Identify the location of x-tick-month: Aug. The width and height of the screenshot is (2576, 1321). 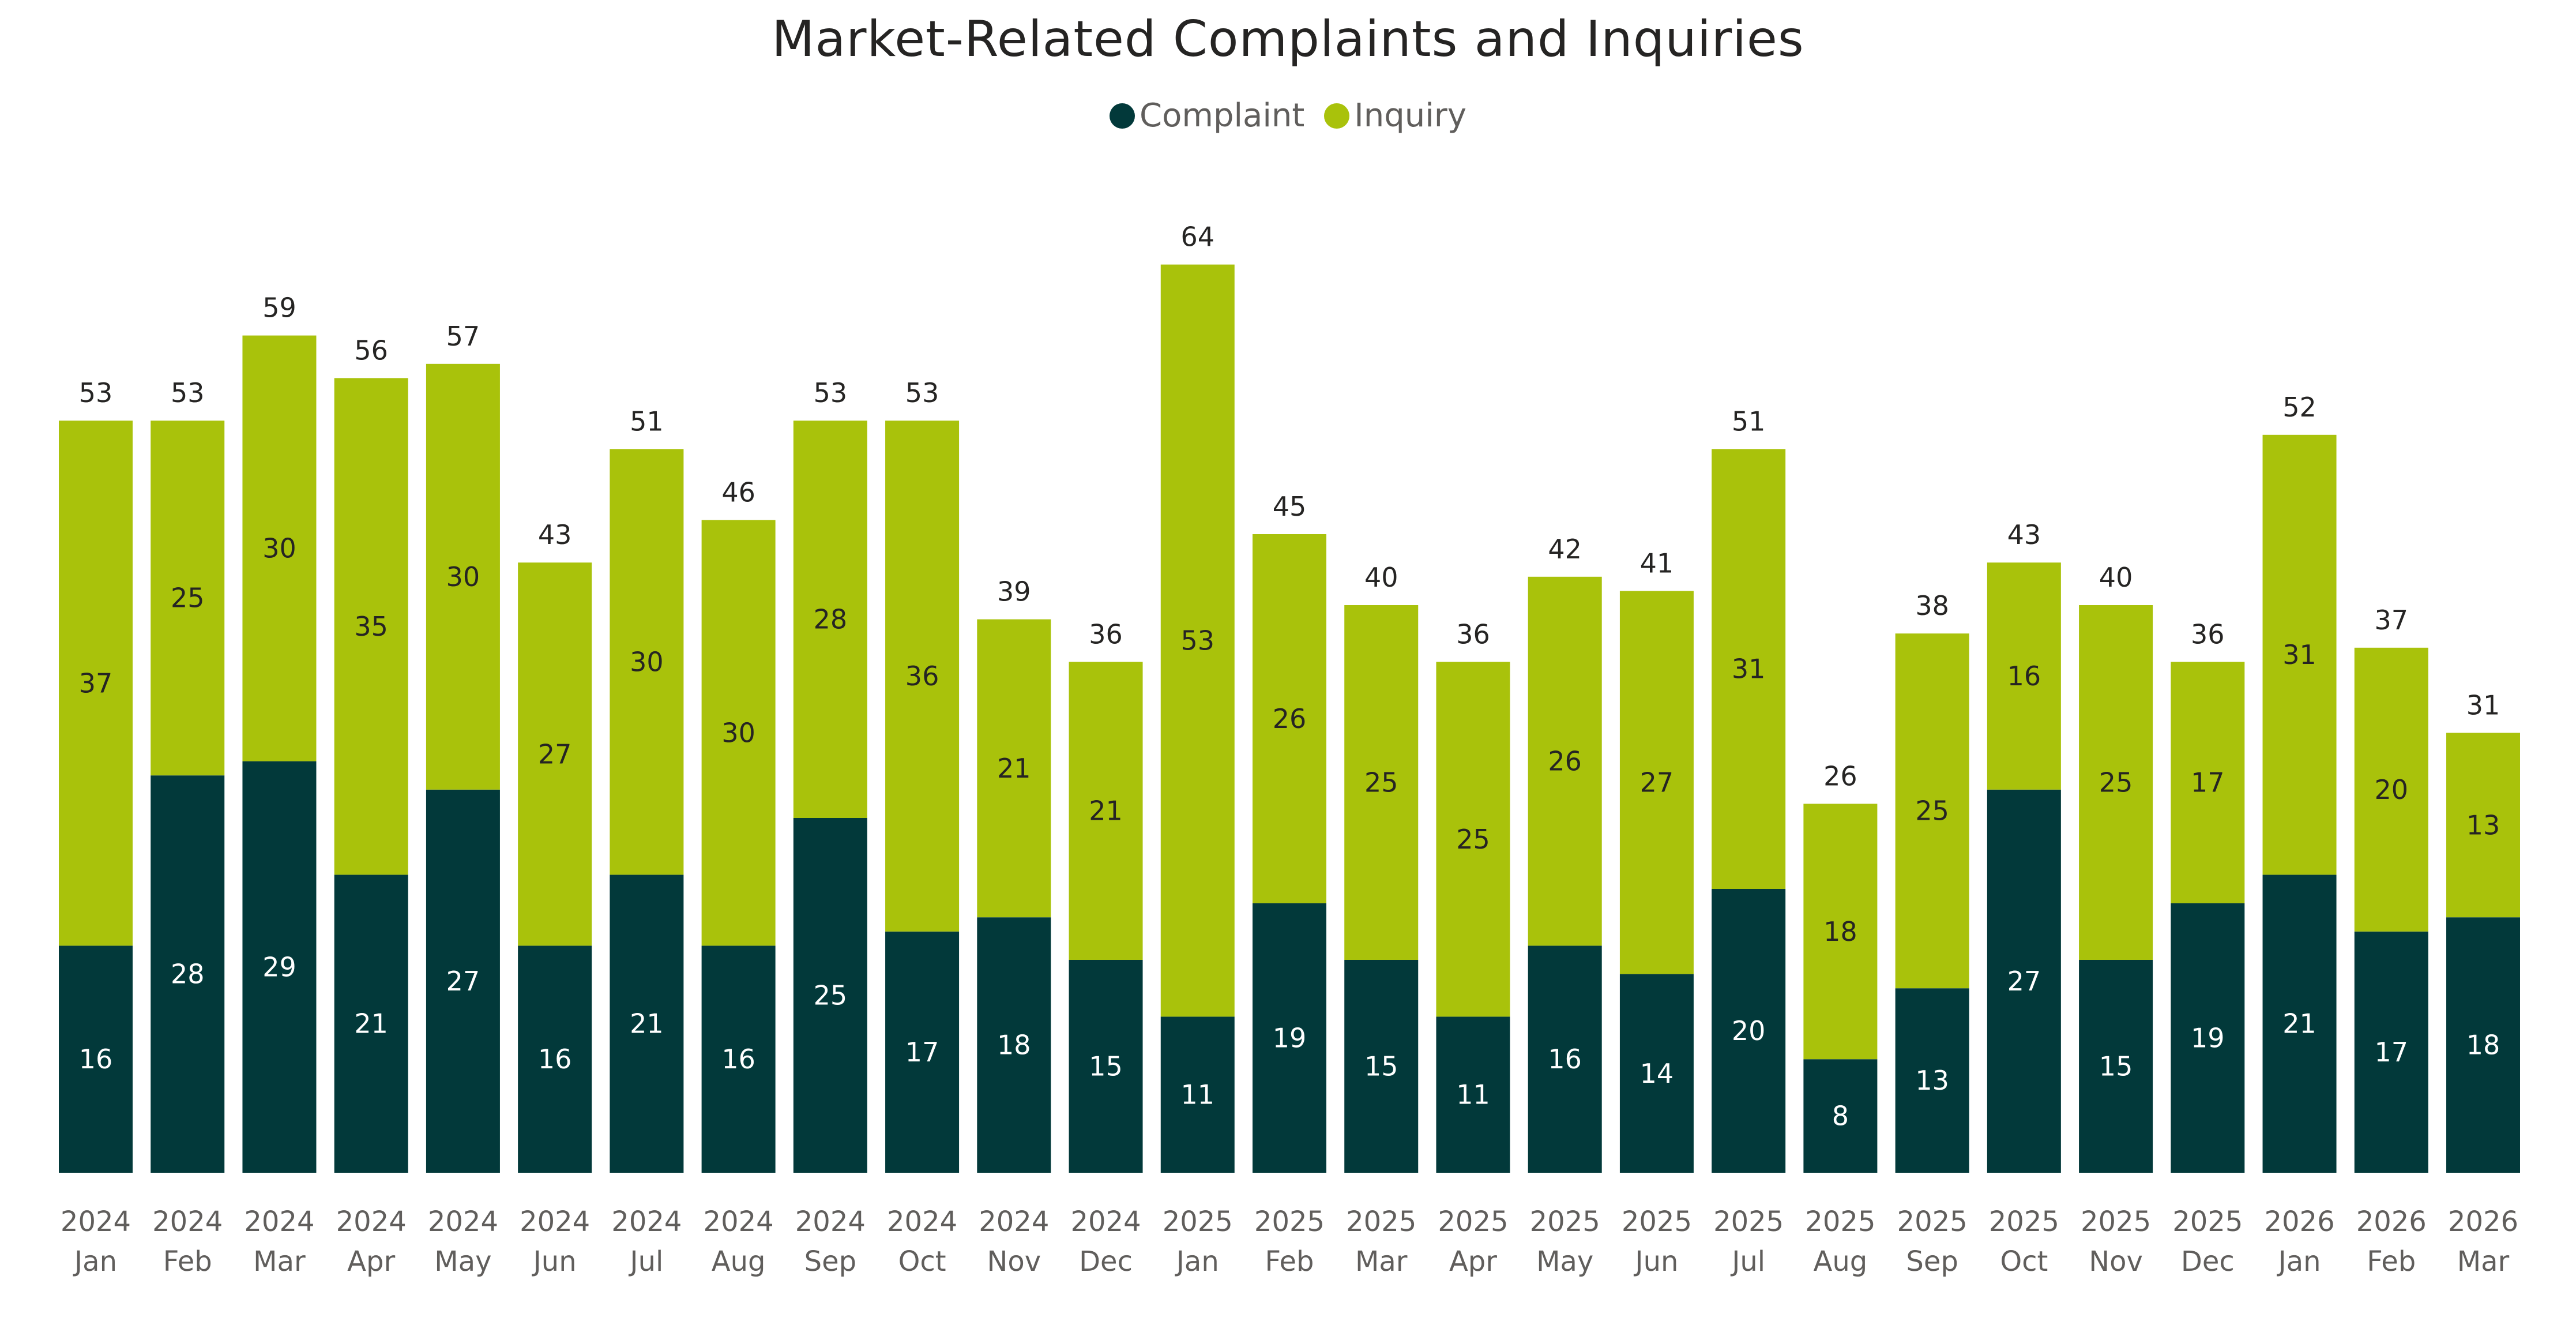
(1841, 1261).